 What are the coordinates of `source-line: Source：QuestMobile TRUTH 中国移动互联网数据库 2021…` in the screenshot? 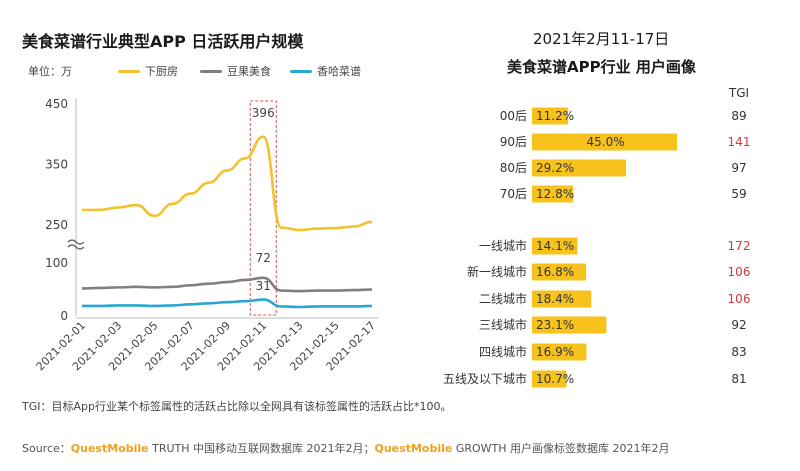 It's located at (346, 448).